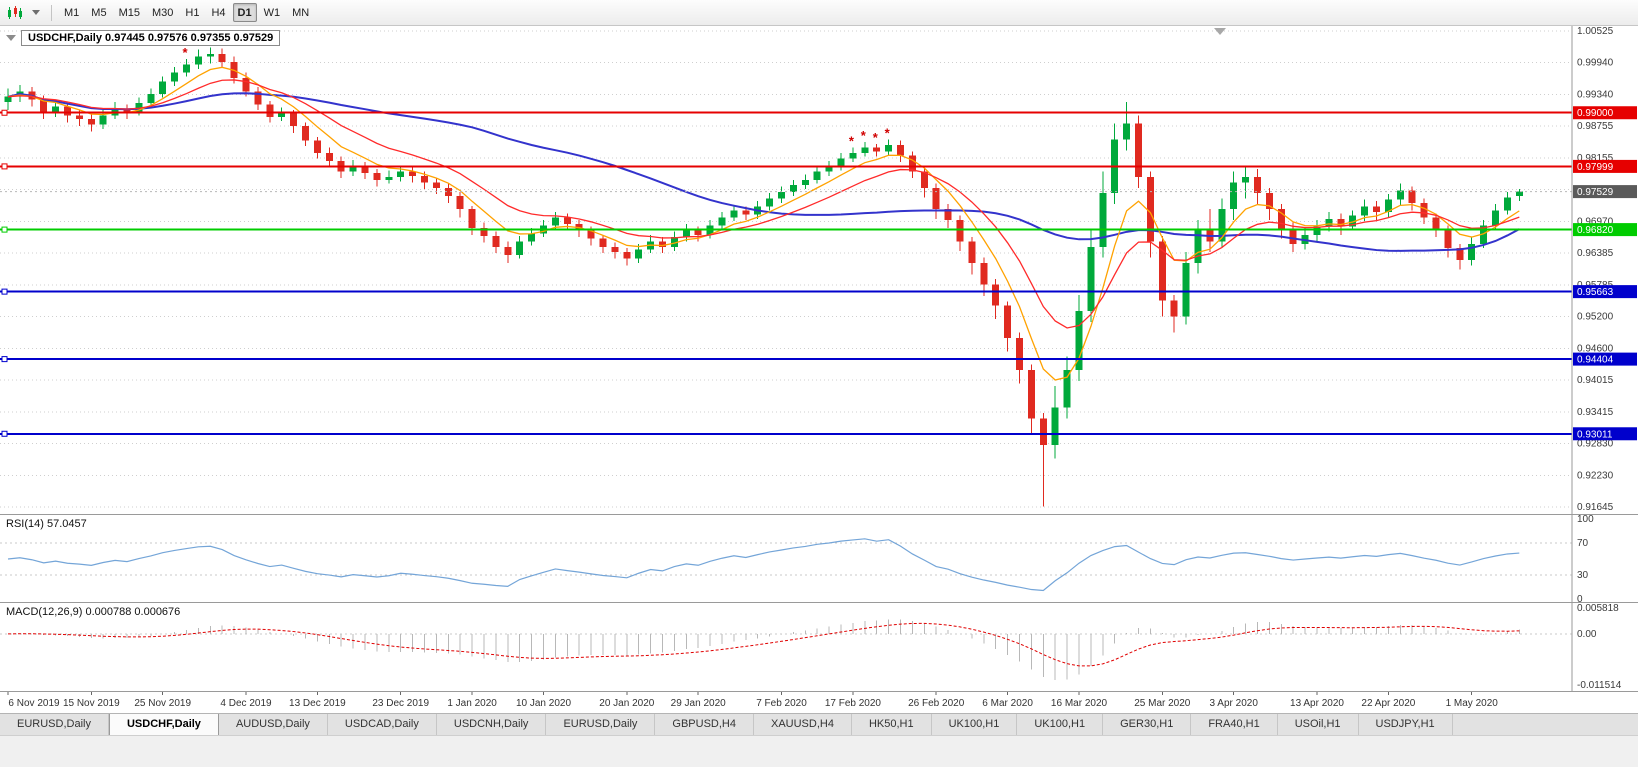  I want to click on price-axis-label: 0.98755, so click(1595, 126).